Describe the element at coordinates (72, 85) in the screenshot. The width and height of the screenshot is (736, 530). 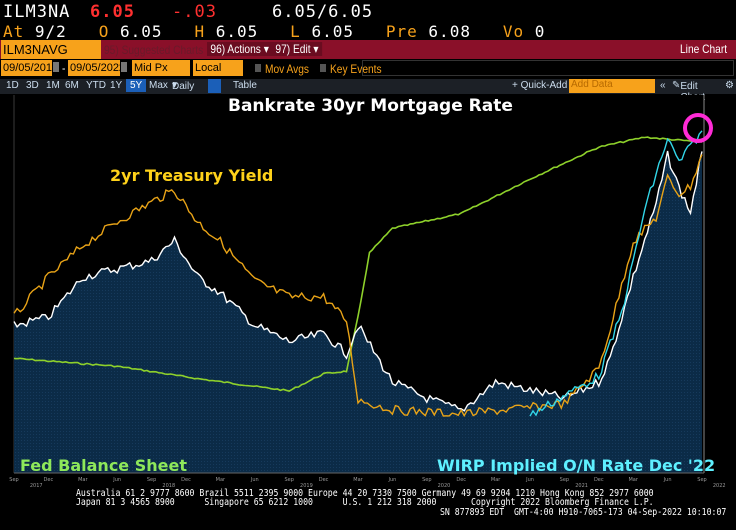
I see `period-6m: 6M` at that location.